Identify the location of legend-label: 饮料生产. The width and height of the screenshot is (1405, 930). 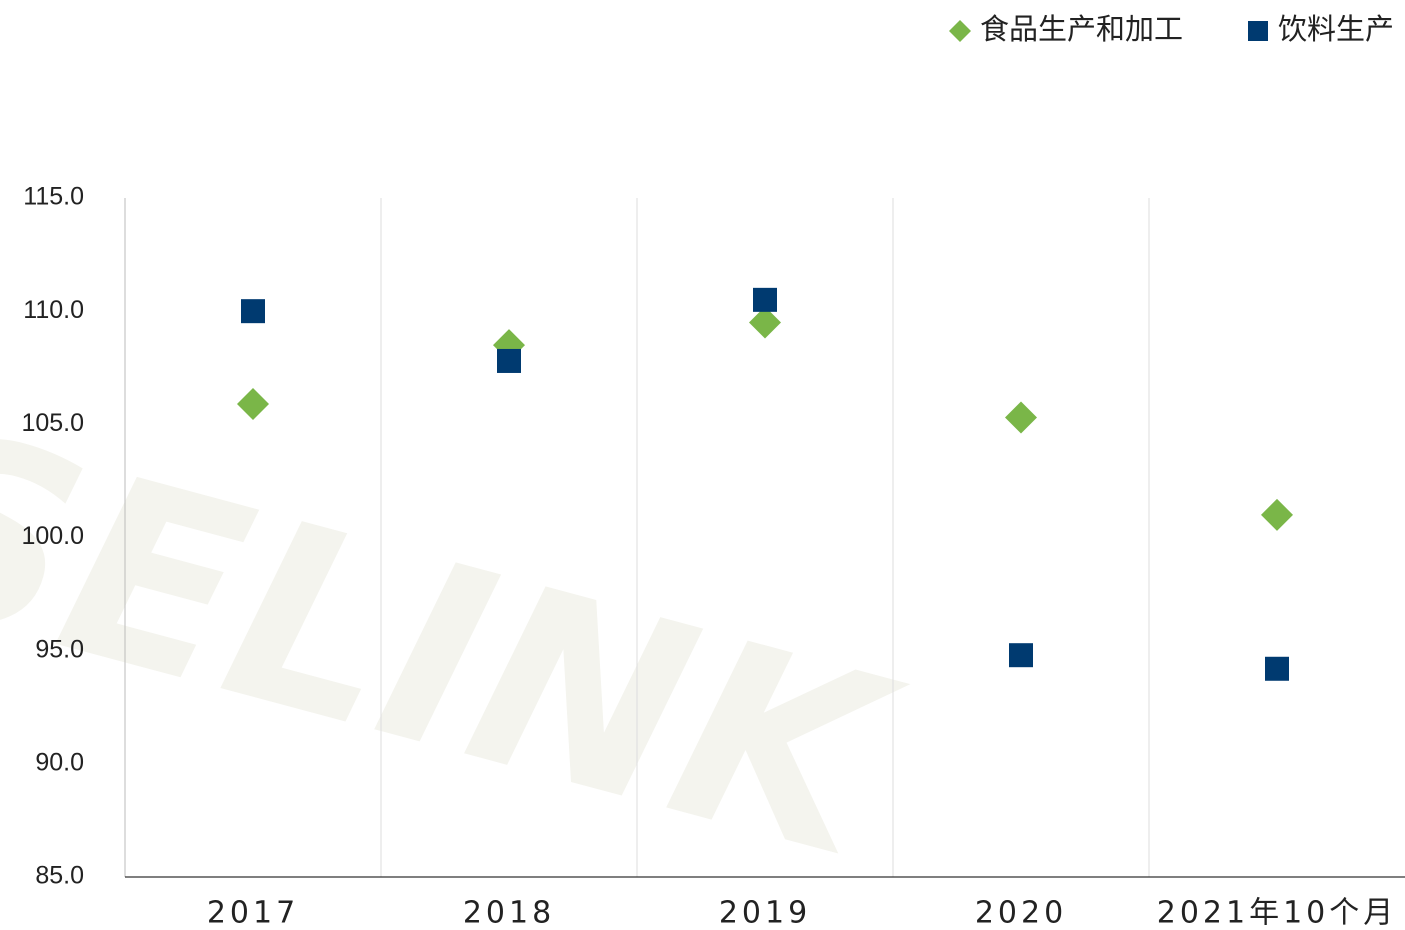
(1336, 29).